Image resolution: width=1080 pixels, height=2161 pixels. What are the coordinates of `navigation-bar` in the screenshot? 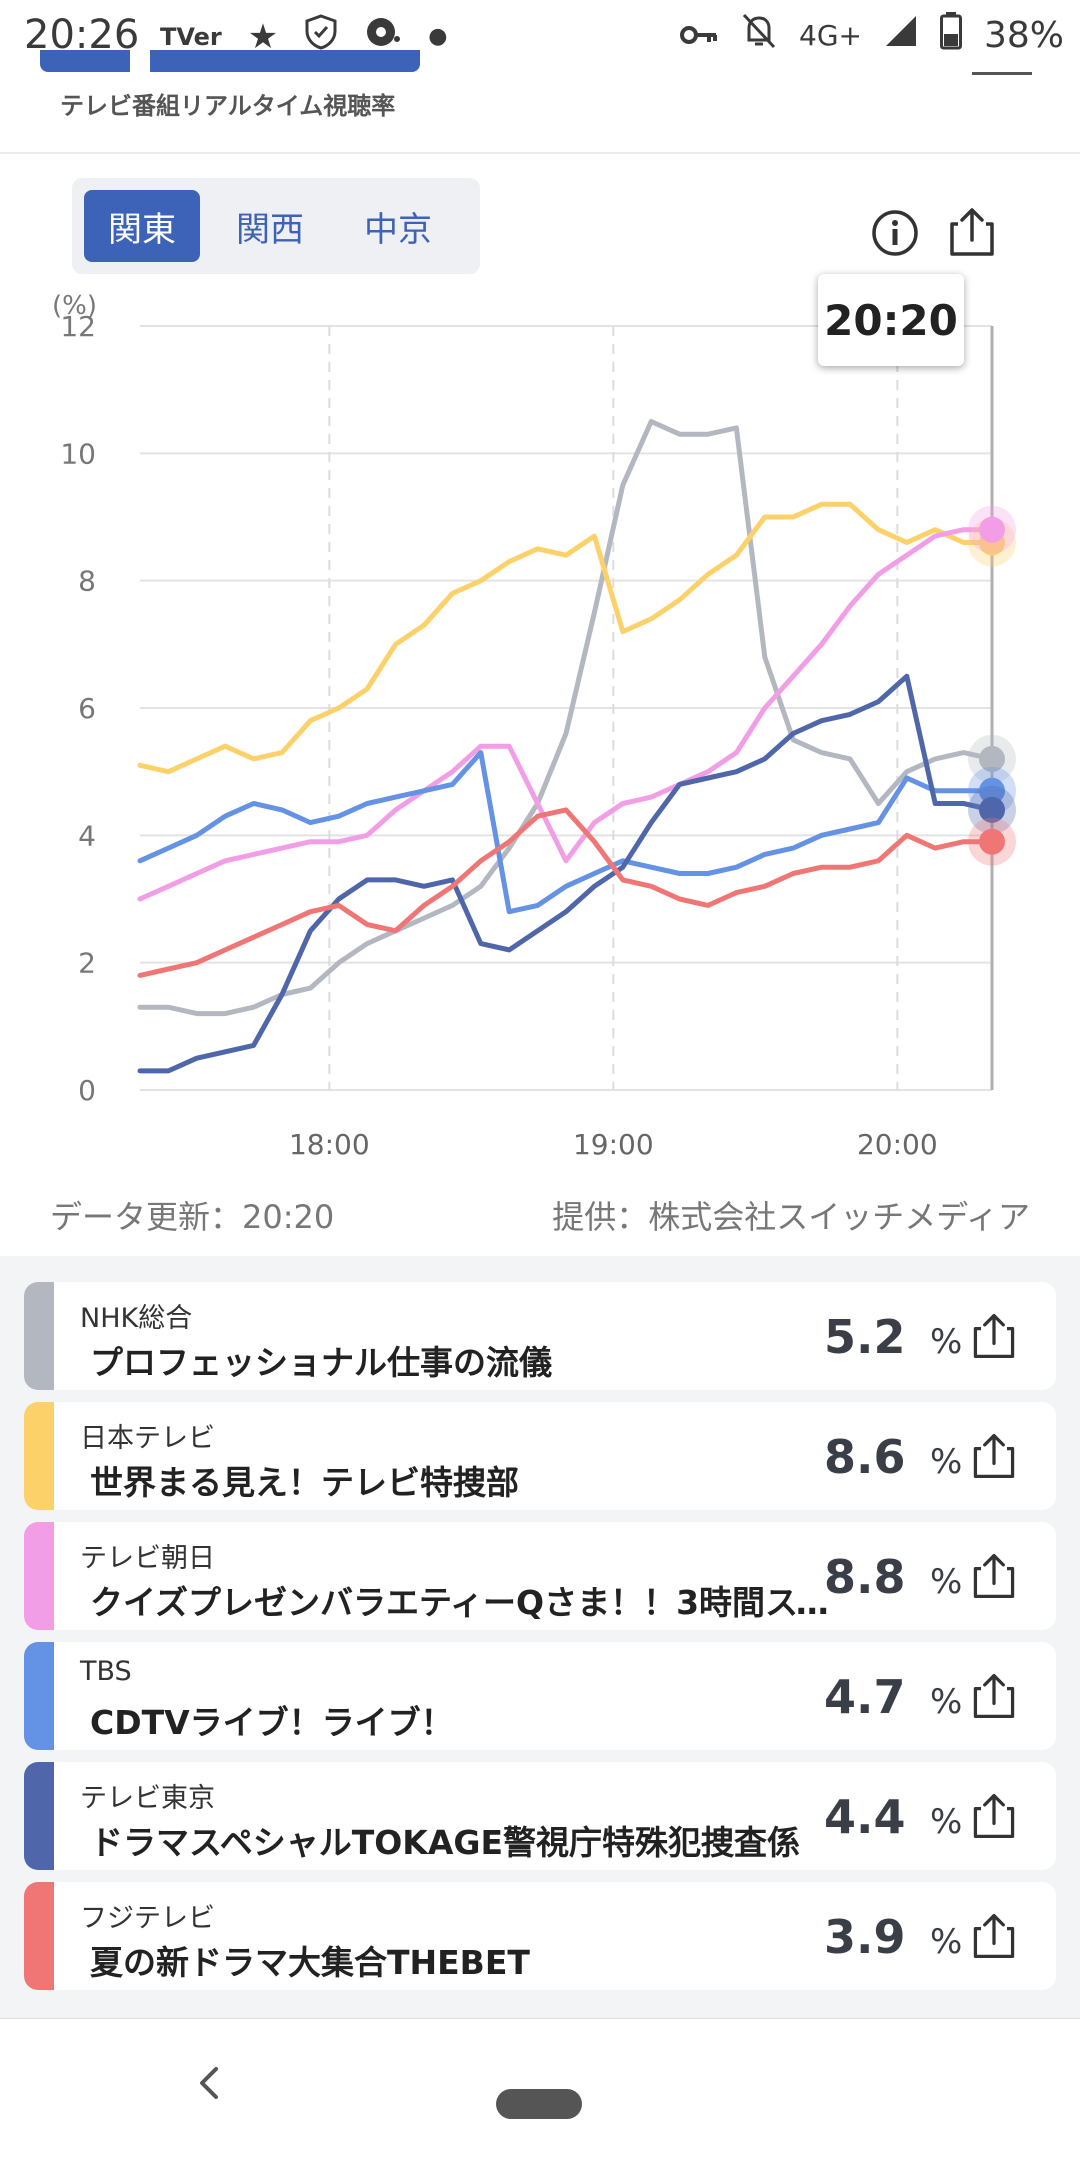 It's located at (540, 2089).